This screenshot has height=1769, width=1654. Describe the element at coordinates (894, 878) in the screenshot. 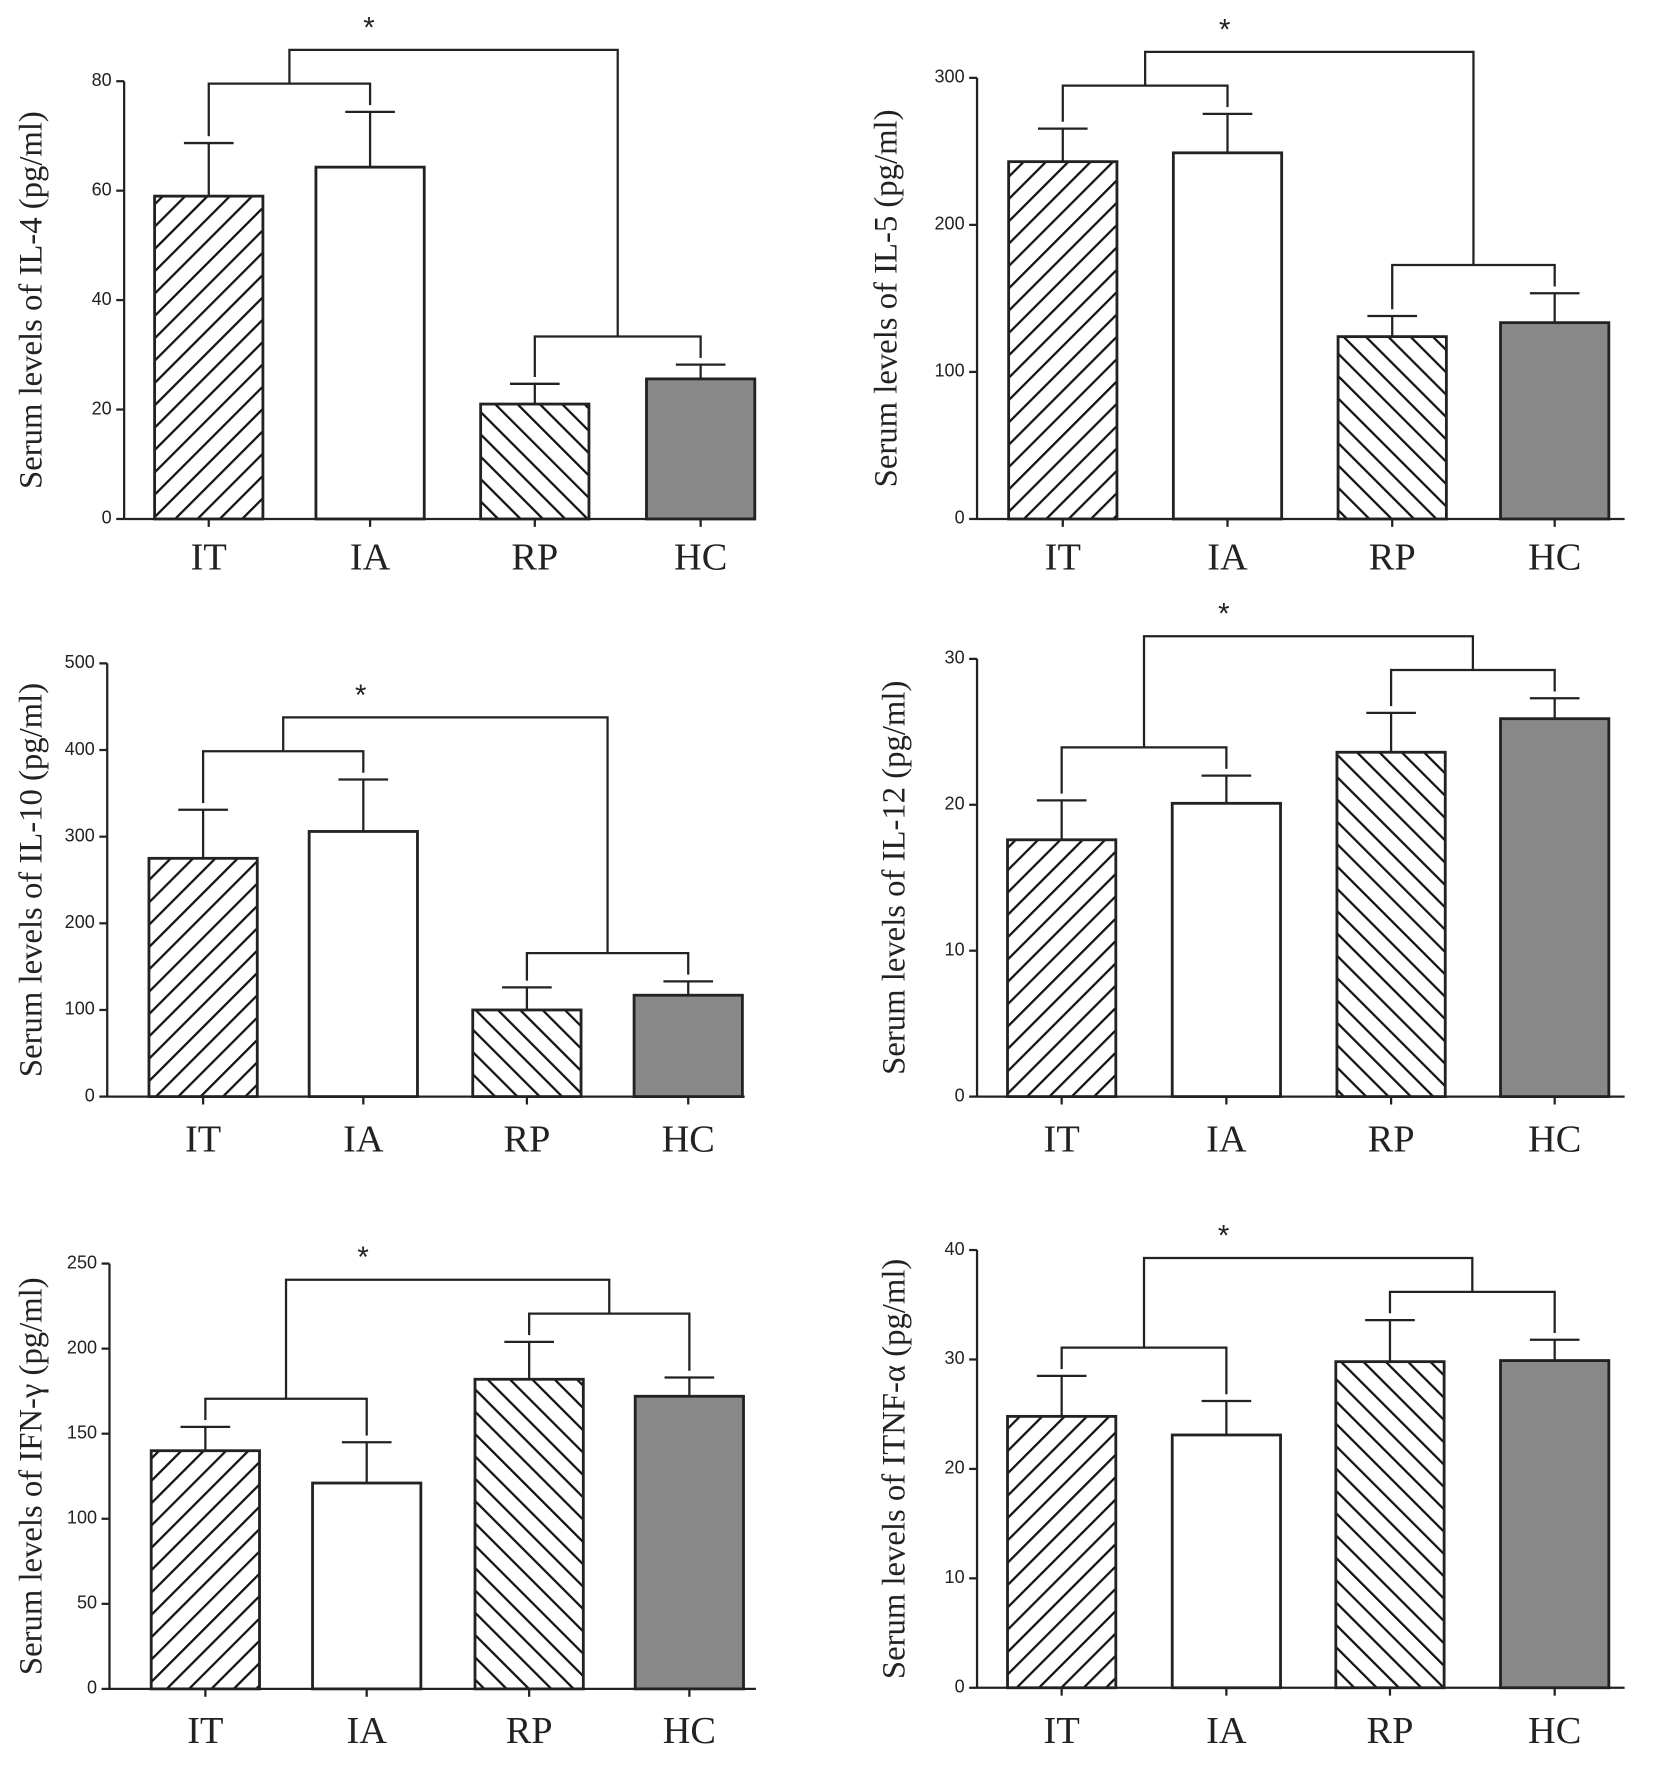

I see `y-axis-label: Serum levels of IL-12 (pg/ml)` at that location.